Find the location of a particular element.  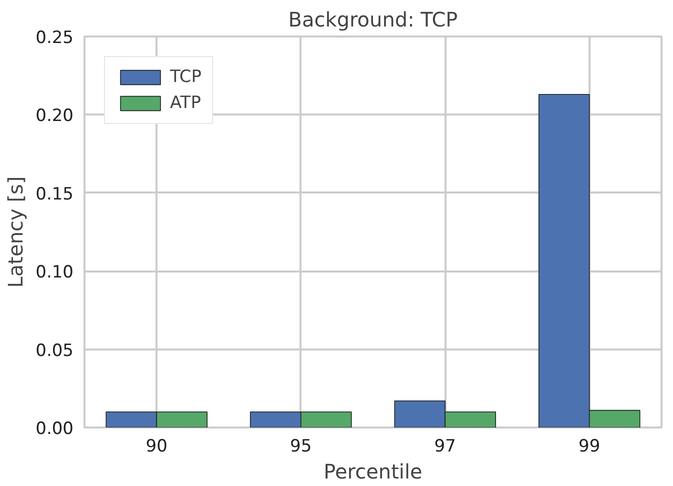

y-tick-label: 0.25 is located at coordinates (55, 38).